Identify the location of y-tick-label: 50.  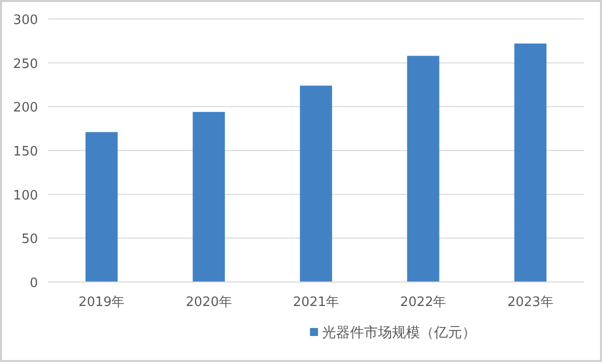
(29, 240).